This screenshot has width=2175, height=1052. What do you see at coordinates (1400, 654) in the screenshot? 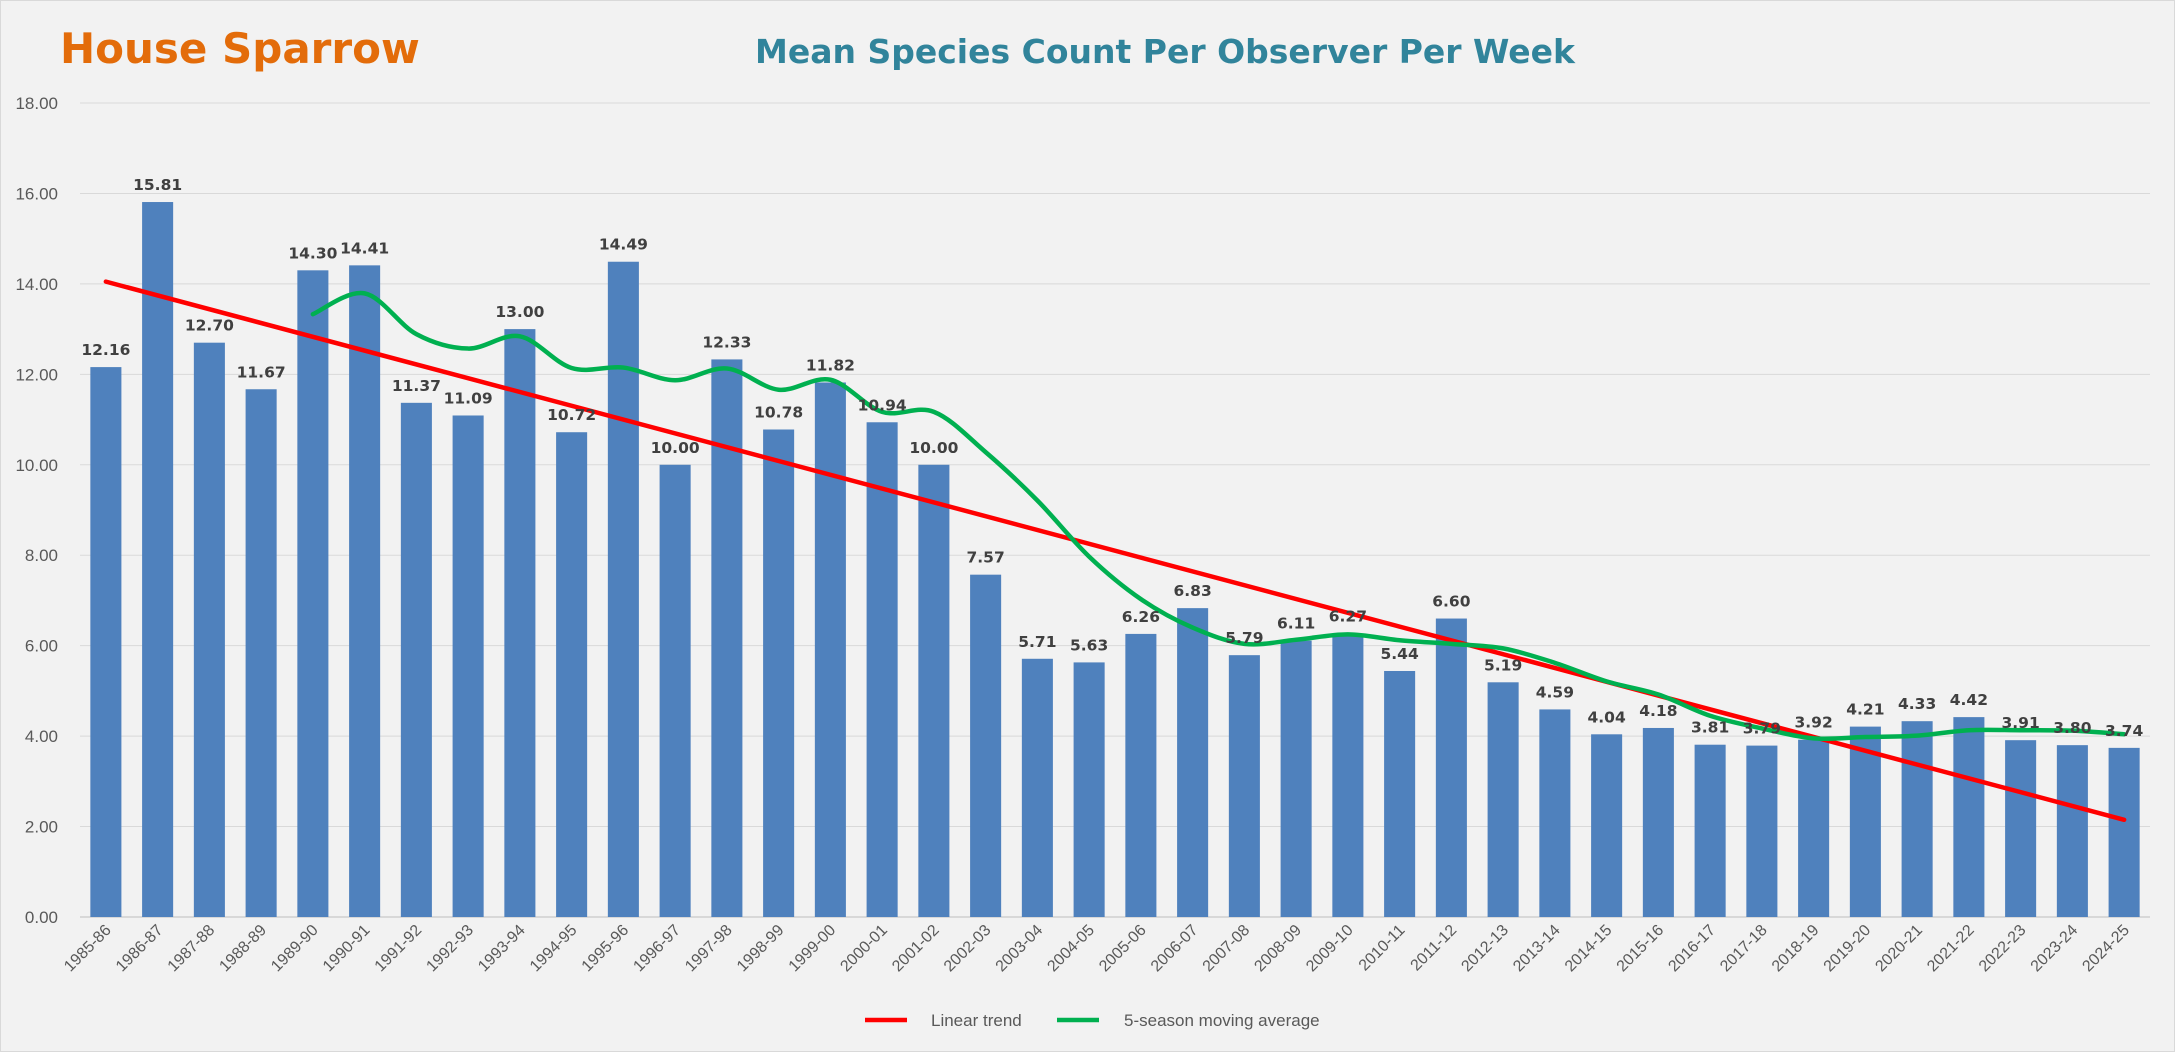
I see `data-label: 5.44` at bounding box center [1400, 654].